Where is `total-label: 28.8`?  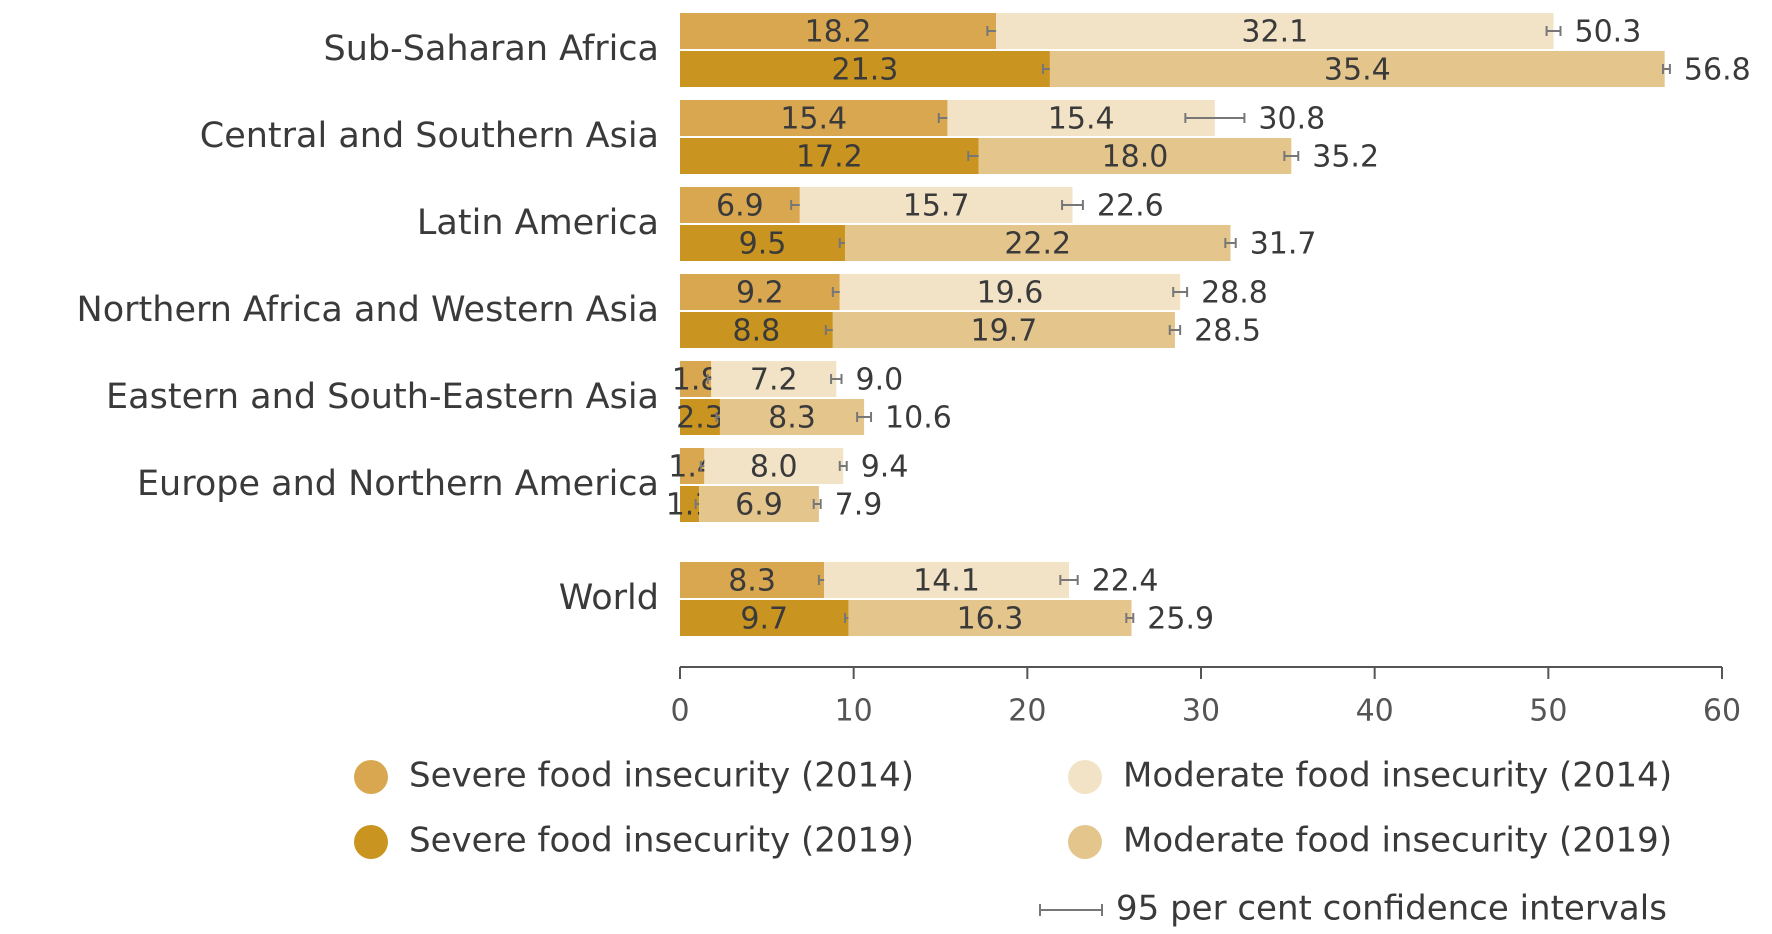
total-label: 28.8 is located at coordinates (1234, 293).